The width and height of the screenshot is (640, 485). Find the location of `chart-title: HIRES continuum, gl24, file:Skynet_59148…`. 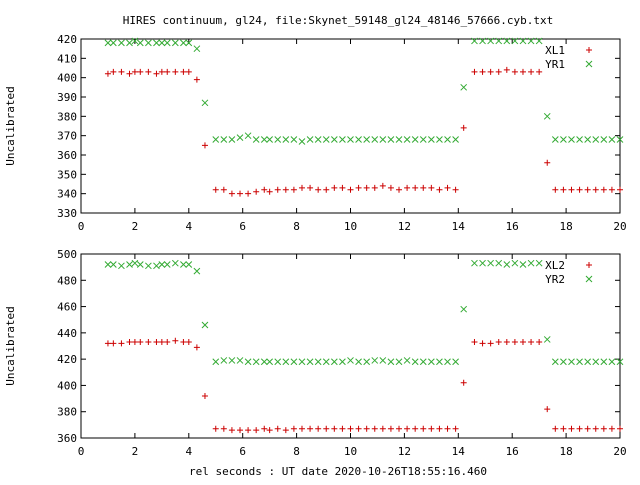

chart-title: HIRES continuum, gl24, file:Skynet_59148… is located at coordinates (338, 20).